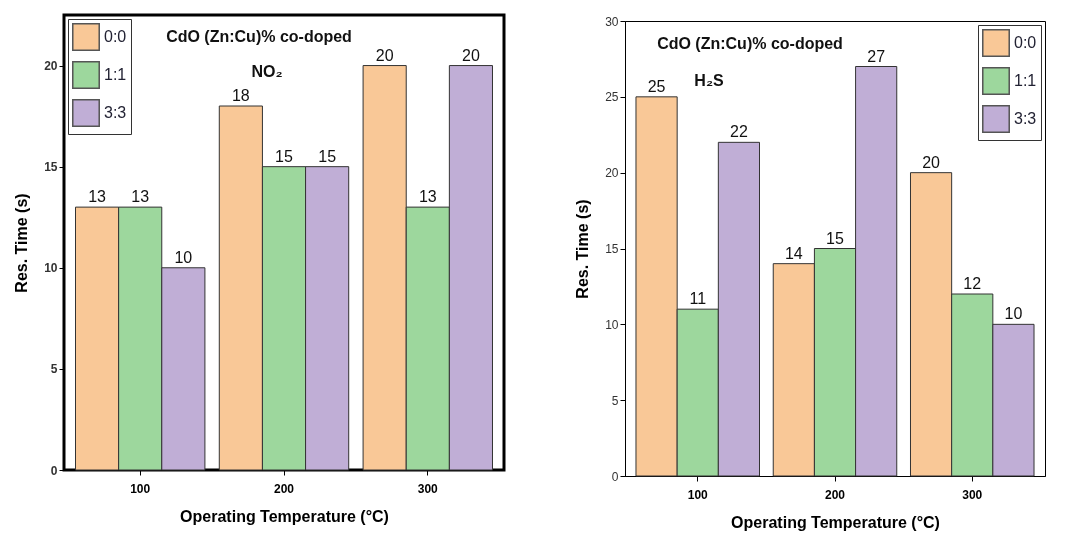 The width and height of the screenshot is (1078, 544). Describe the element at coordinates (793, 253) in the screenshot. I see `data-label: 14` at that location.